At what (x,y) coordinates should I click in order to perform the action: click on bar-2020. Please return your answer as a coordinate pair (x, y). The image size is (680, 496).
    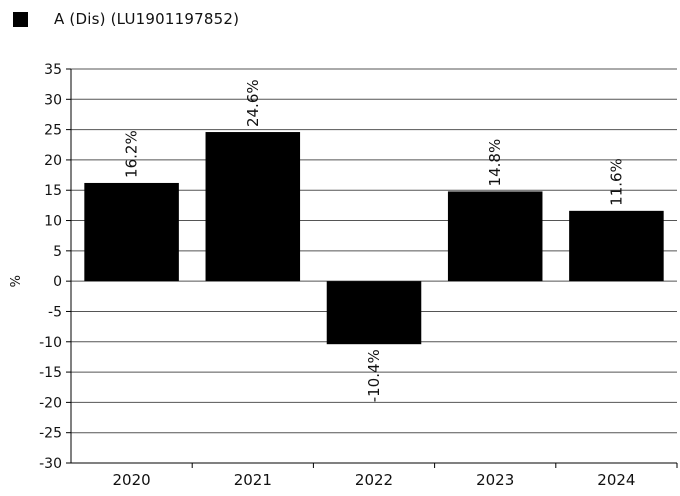
    Looking at the image, I should click on (131, 232).